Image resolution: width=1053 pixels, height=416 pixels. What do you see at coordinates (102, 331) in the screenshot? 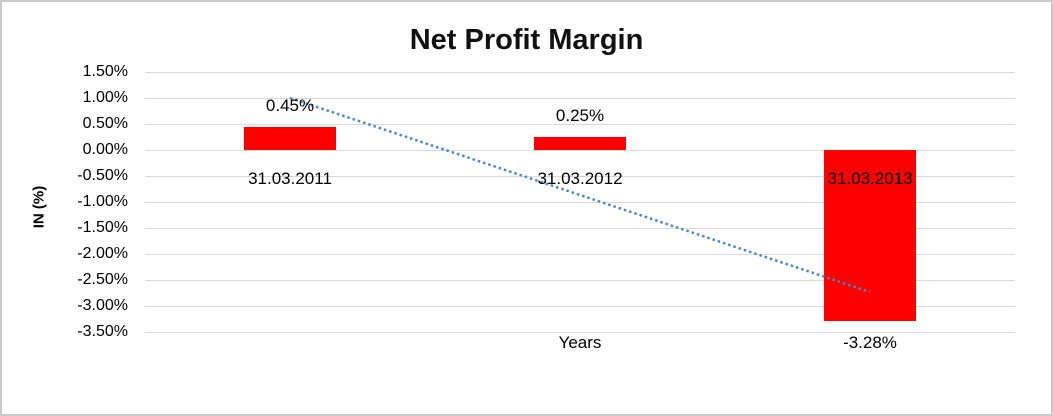
I see `y-axis-tick-label: -3.50%` at bounding box center [102, 331].